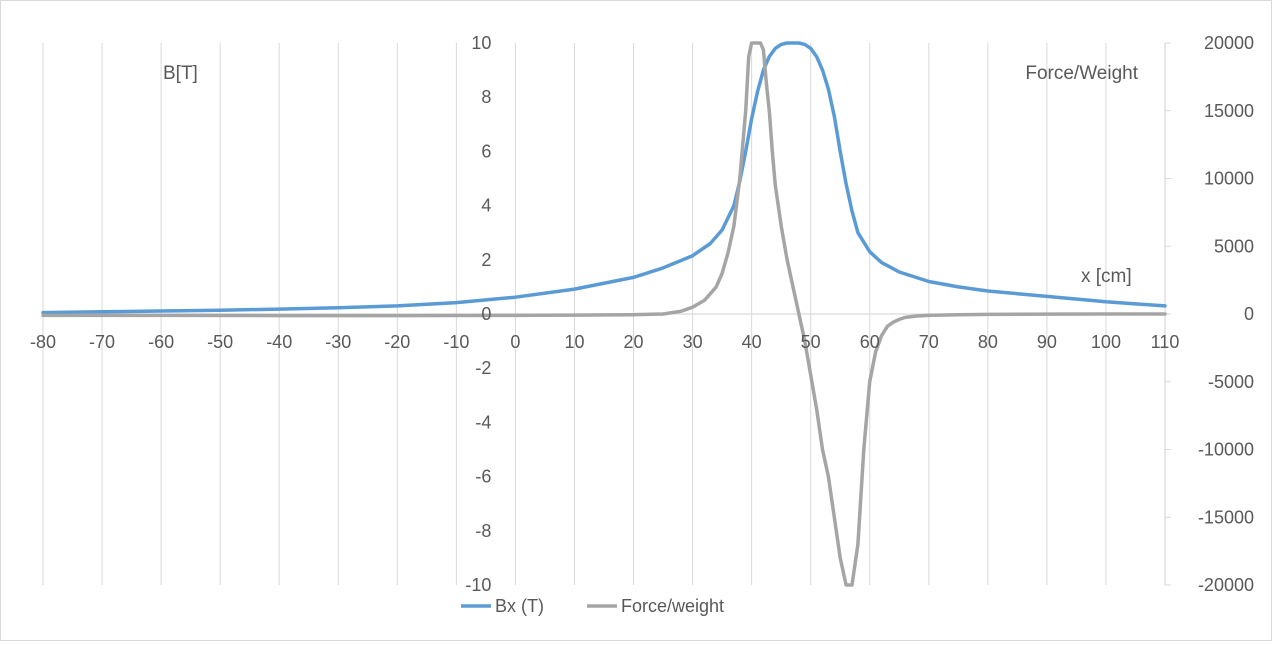 This screenshot has height=645, width=1272. Describe the element at coordinates (1229, 43) in the screenshot. I see `y-right-tick-label: 20000` at that location.